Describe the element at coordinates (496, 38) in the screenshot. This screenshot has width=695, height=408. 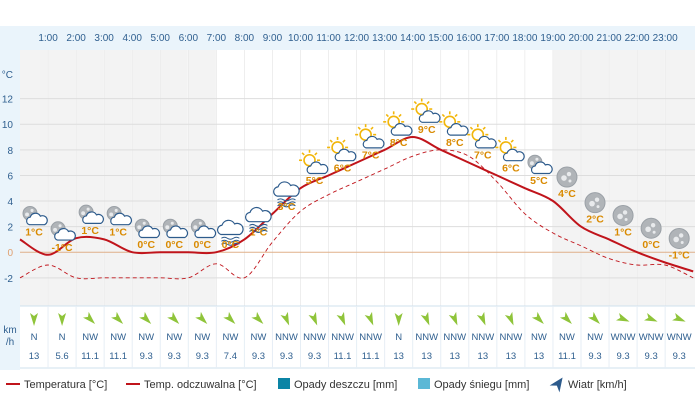
I see `hour-label: 17:00` at that location.